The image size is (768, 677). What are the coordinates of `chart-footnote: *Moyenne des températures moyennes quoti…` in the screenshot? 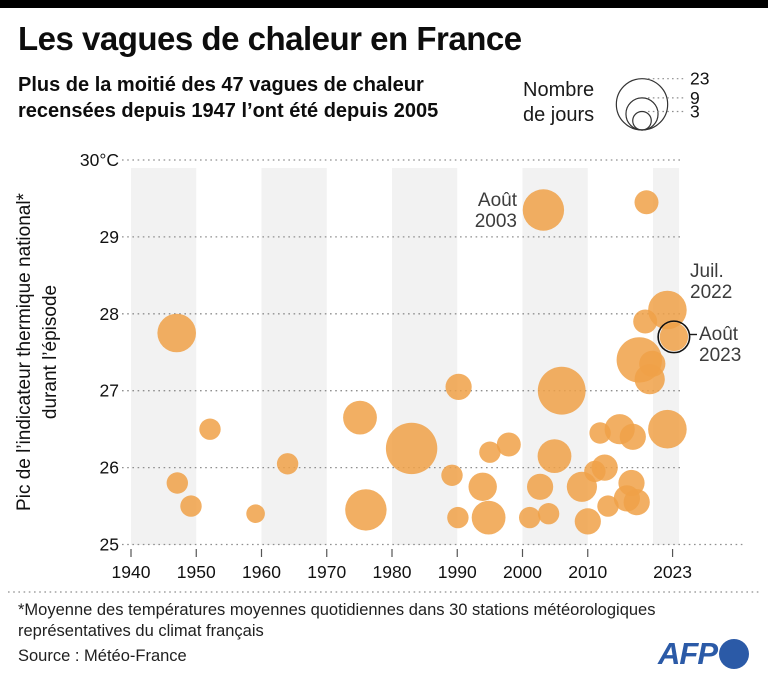 It's located at (336, 621).